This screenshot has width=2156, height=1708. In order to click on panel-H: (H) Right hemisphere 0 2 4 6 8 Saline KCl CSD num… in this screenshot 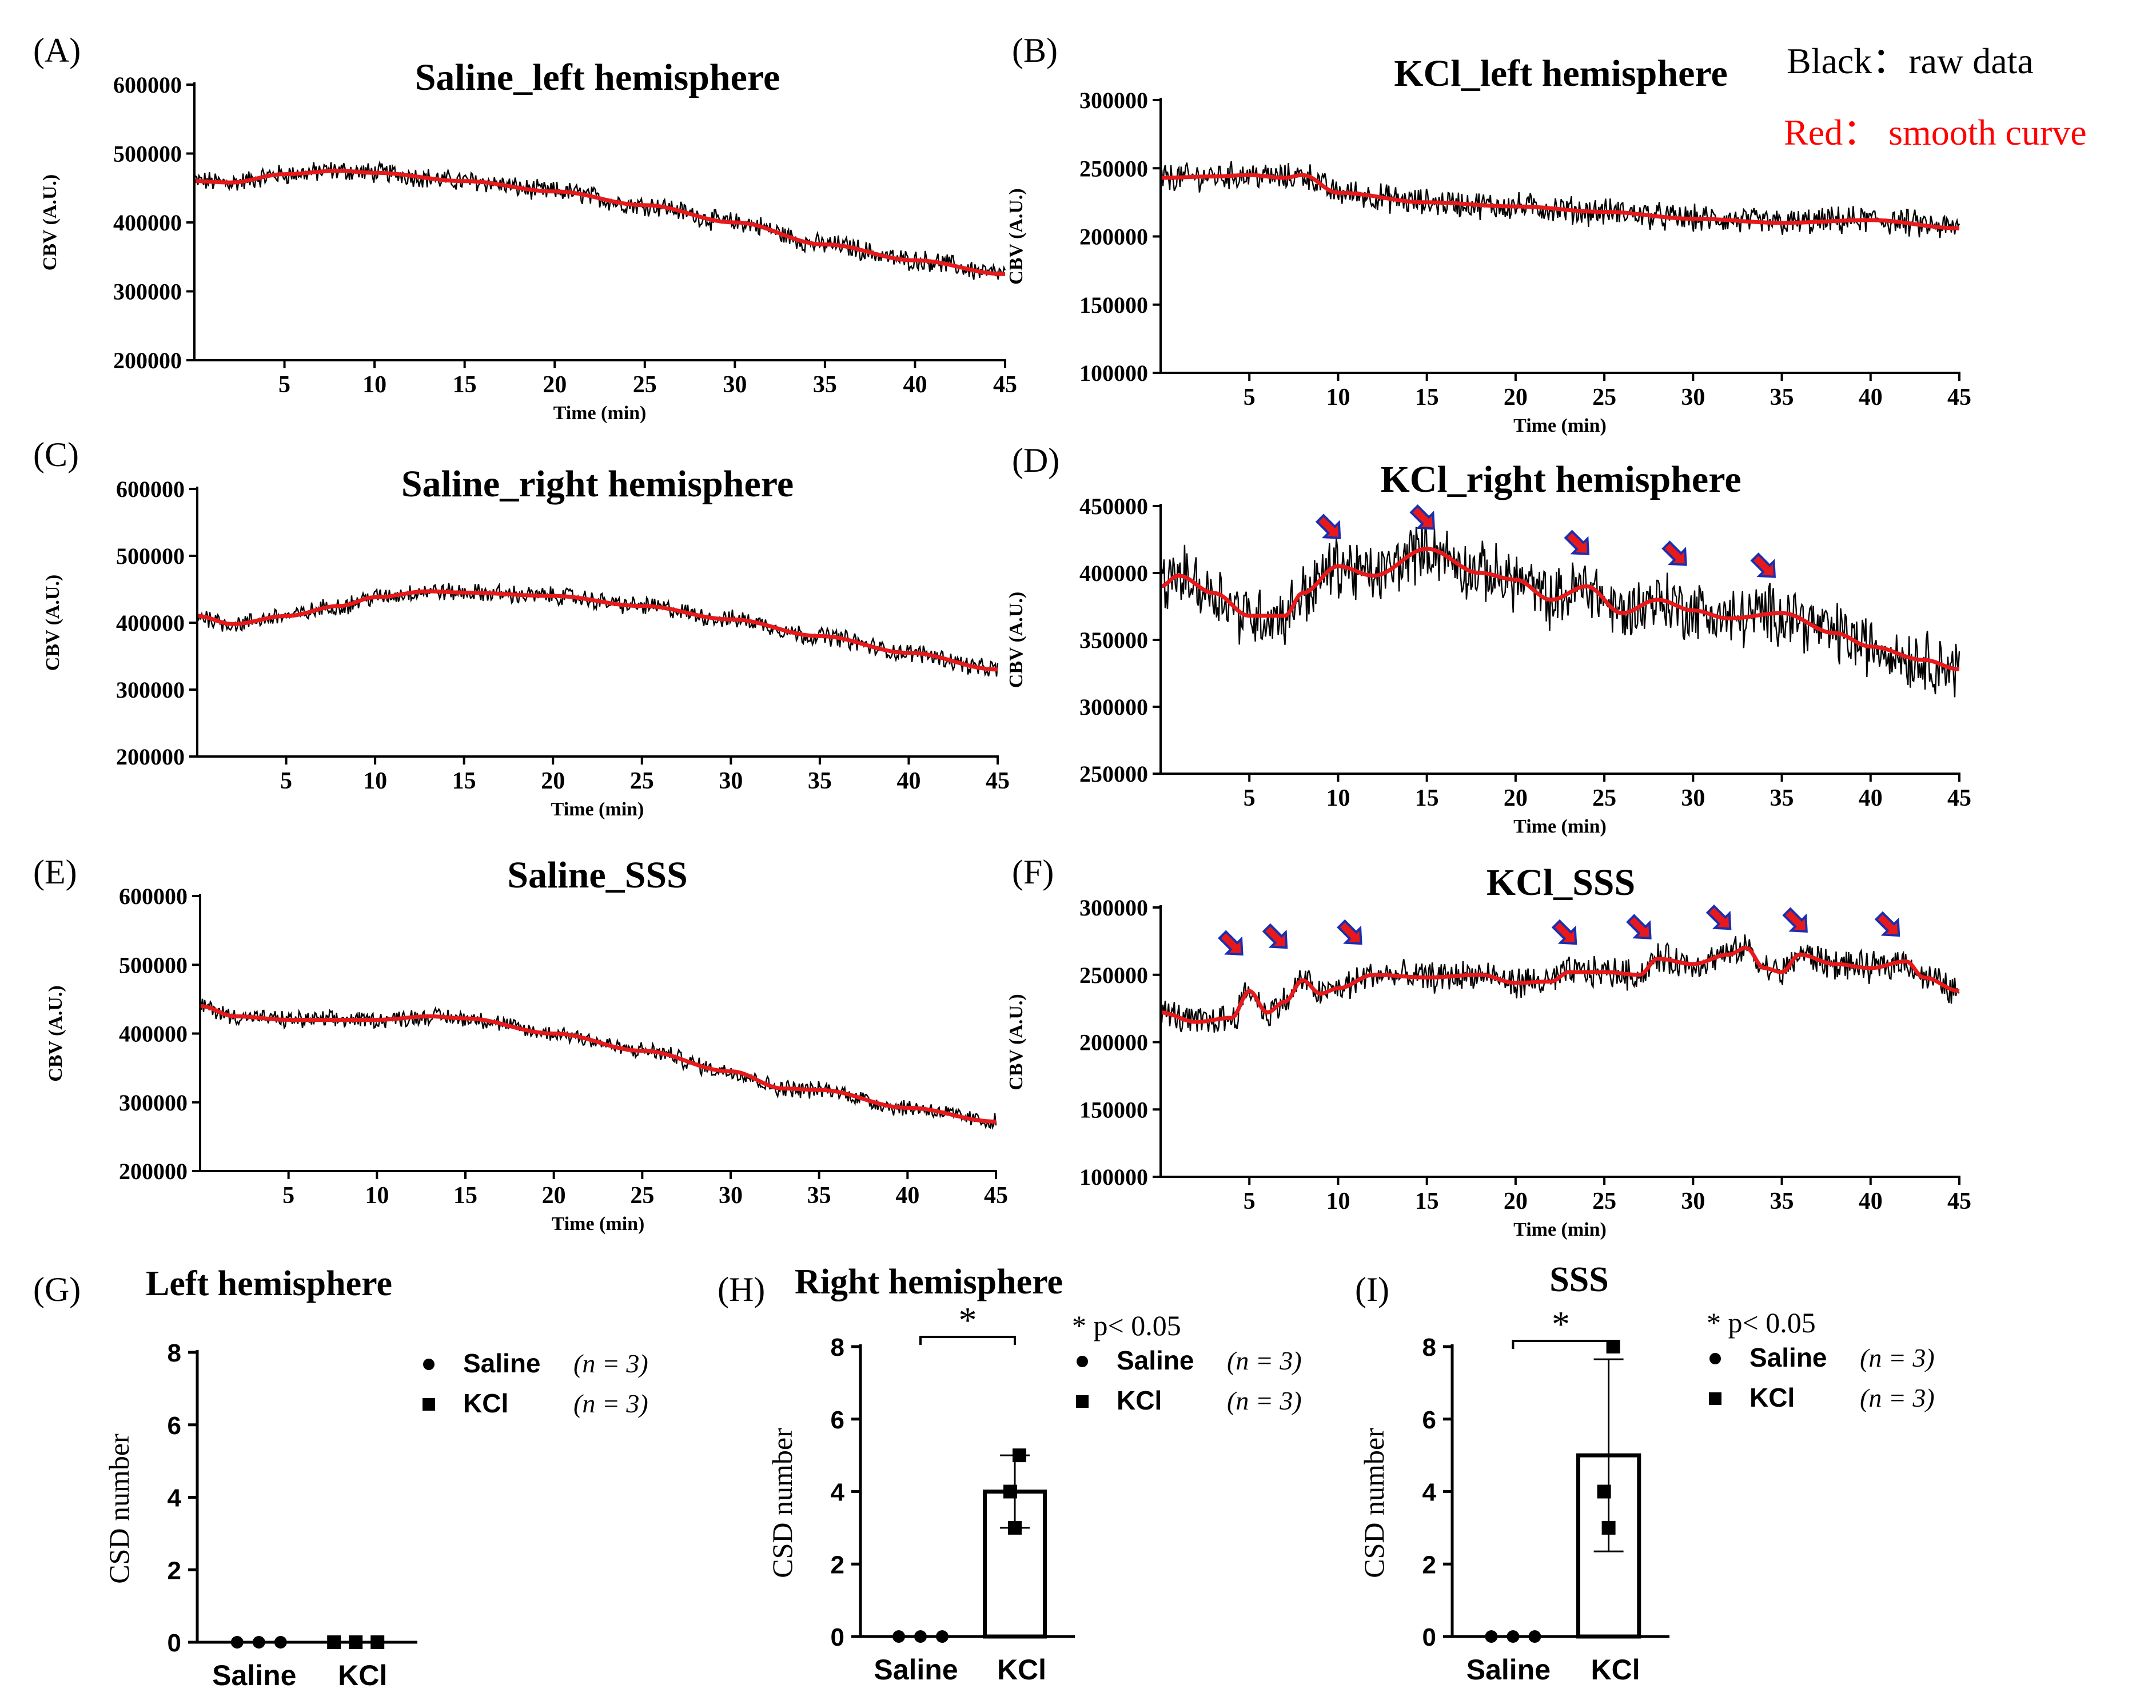, I will do `click(1010, 1475)`.